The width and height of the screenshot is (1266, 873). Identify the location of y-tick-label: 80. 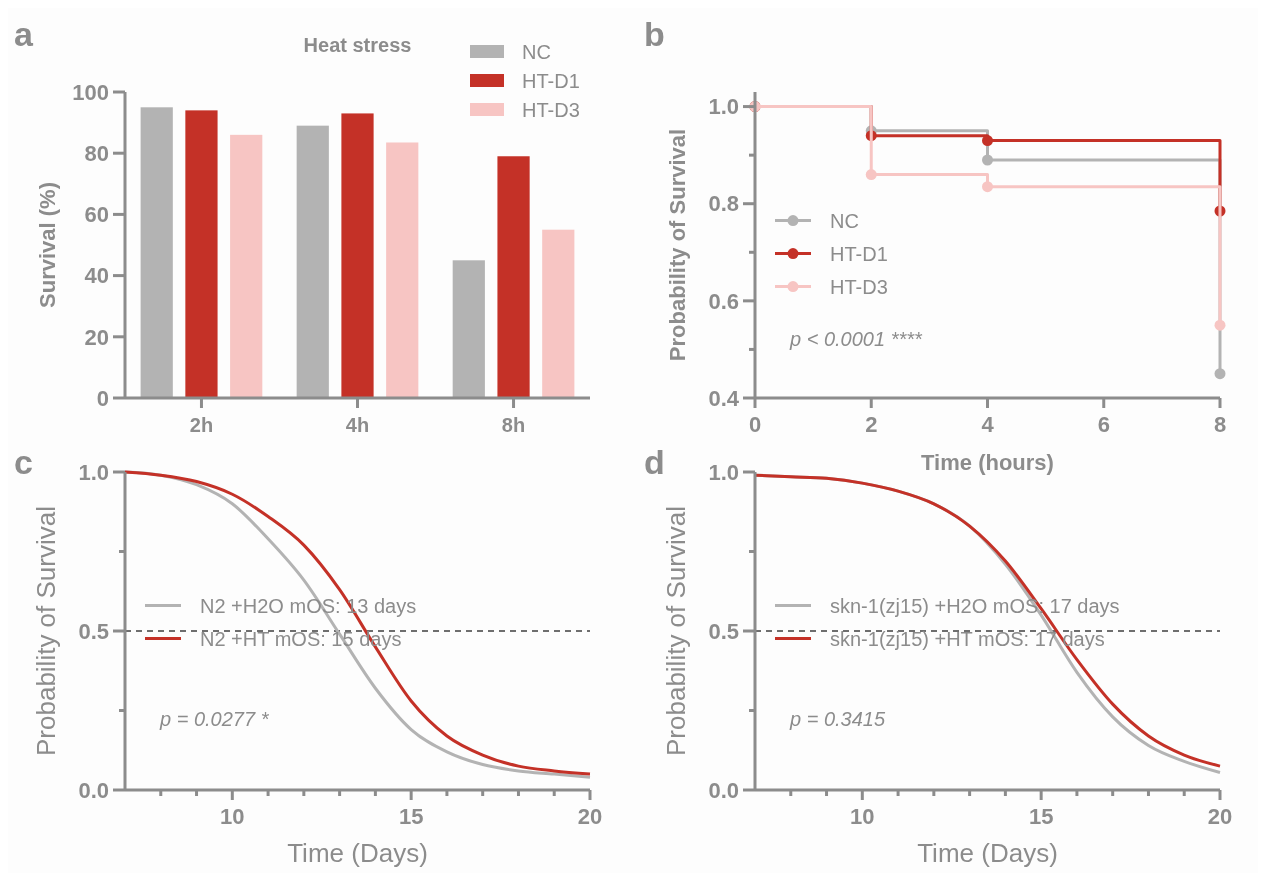
(96, 153).